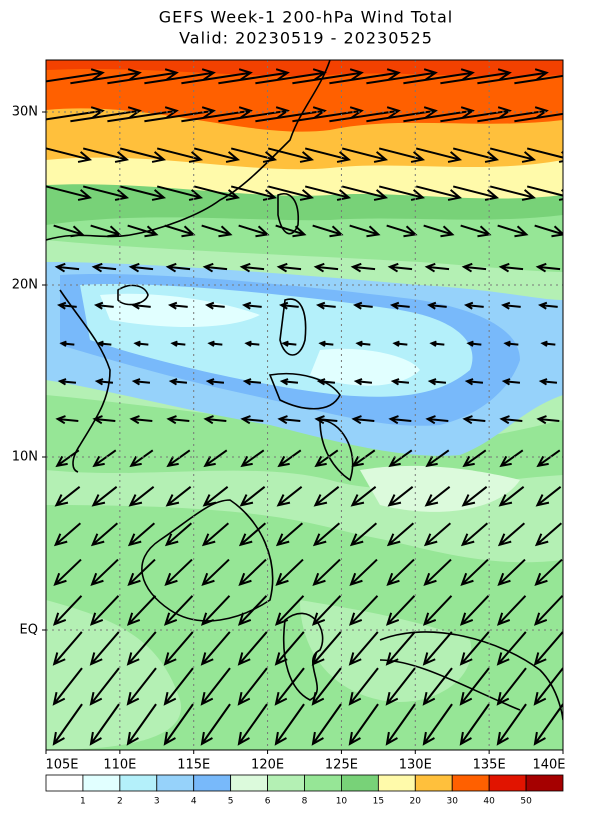 Image resolution: width=590 pixels, height=814 pixels. Describe the element at coordinates (306, 17) in the screenshot. I see `title: GEFS Week-1 200-hPa Wind Total` at that location.